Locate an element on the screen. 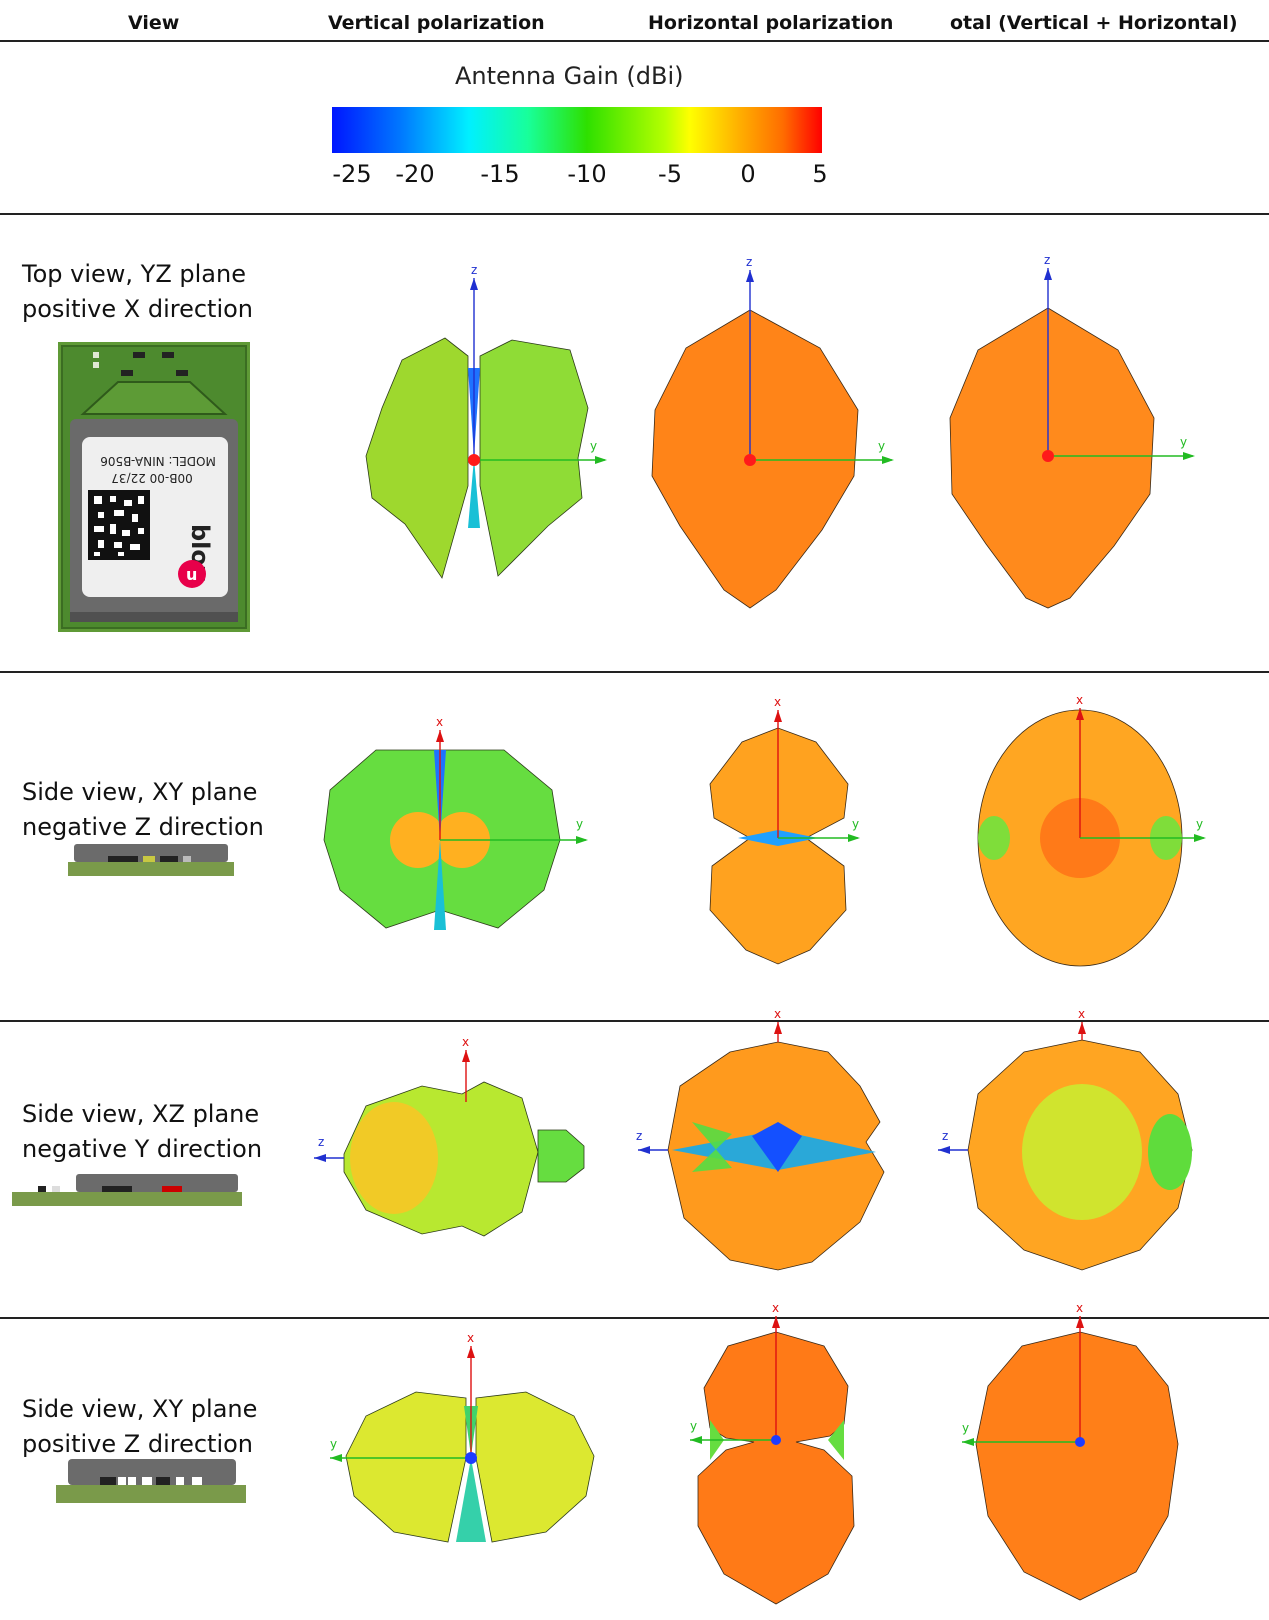  pattern-row4-total: x y is located at coordinates (1070, 1451).